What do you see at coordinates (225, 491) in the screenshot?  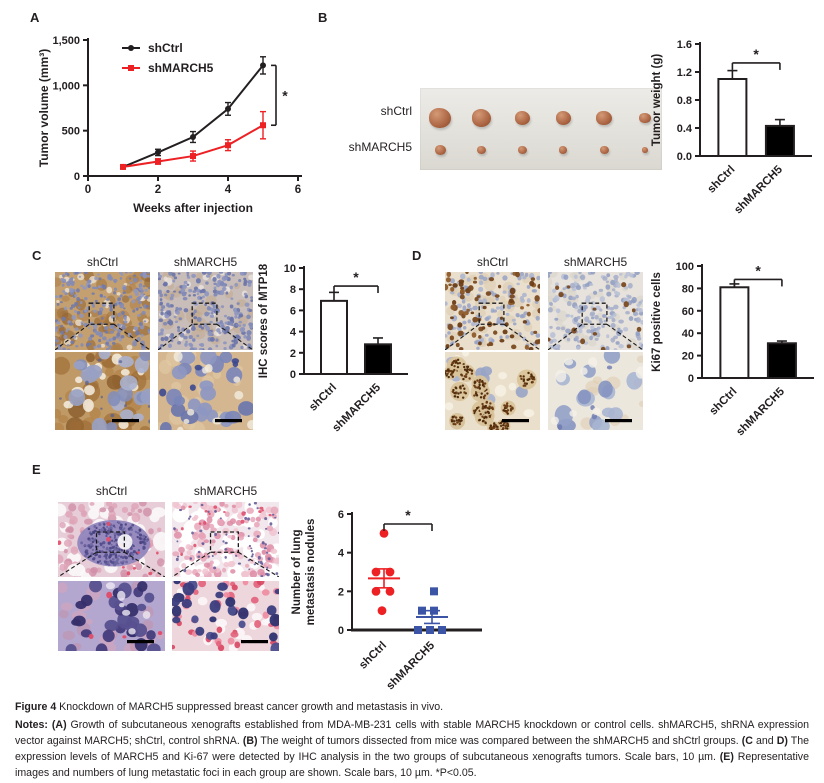 I see `panel-e-title-shmarch5: shMARCH5` at bounding box center [225, 491].